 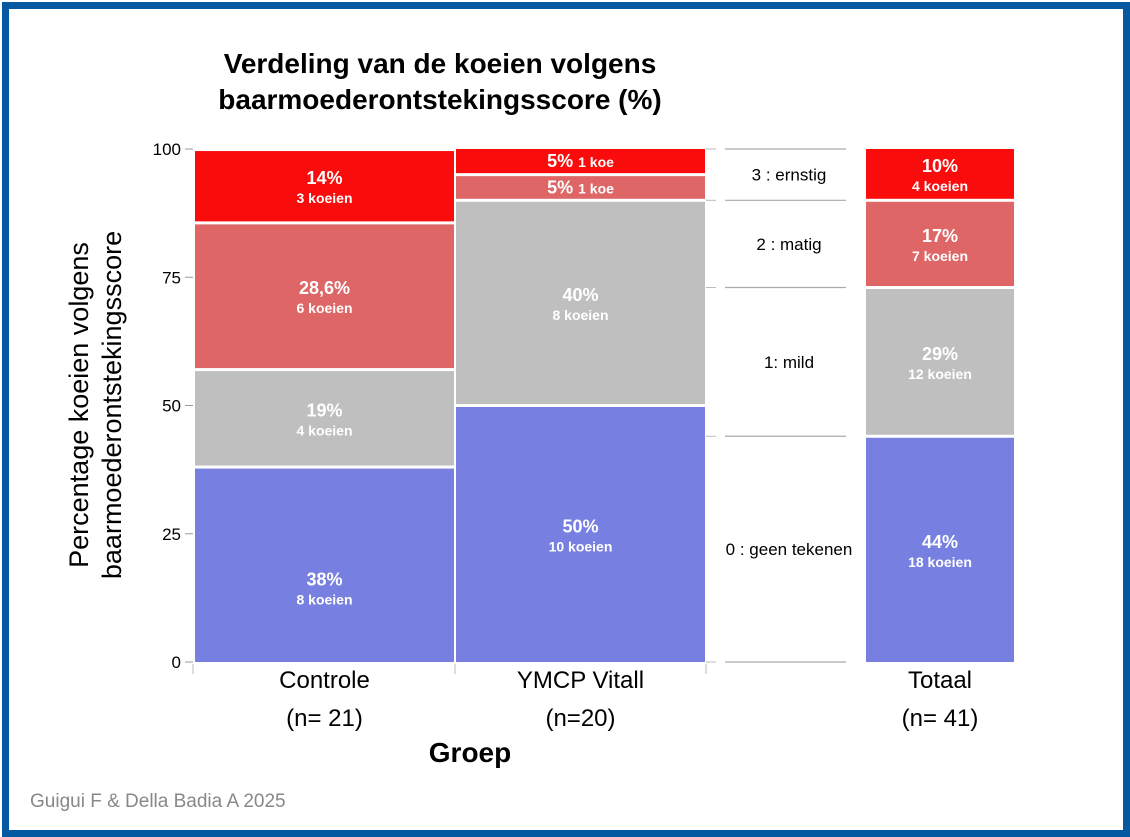 I want to click on y-tick-label: 100, so click(x=167, y=149).